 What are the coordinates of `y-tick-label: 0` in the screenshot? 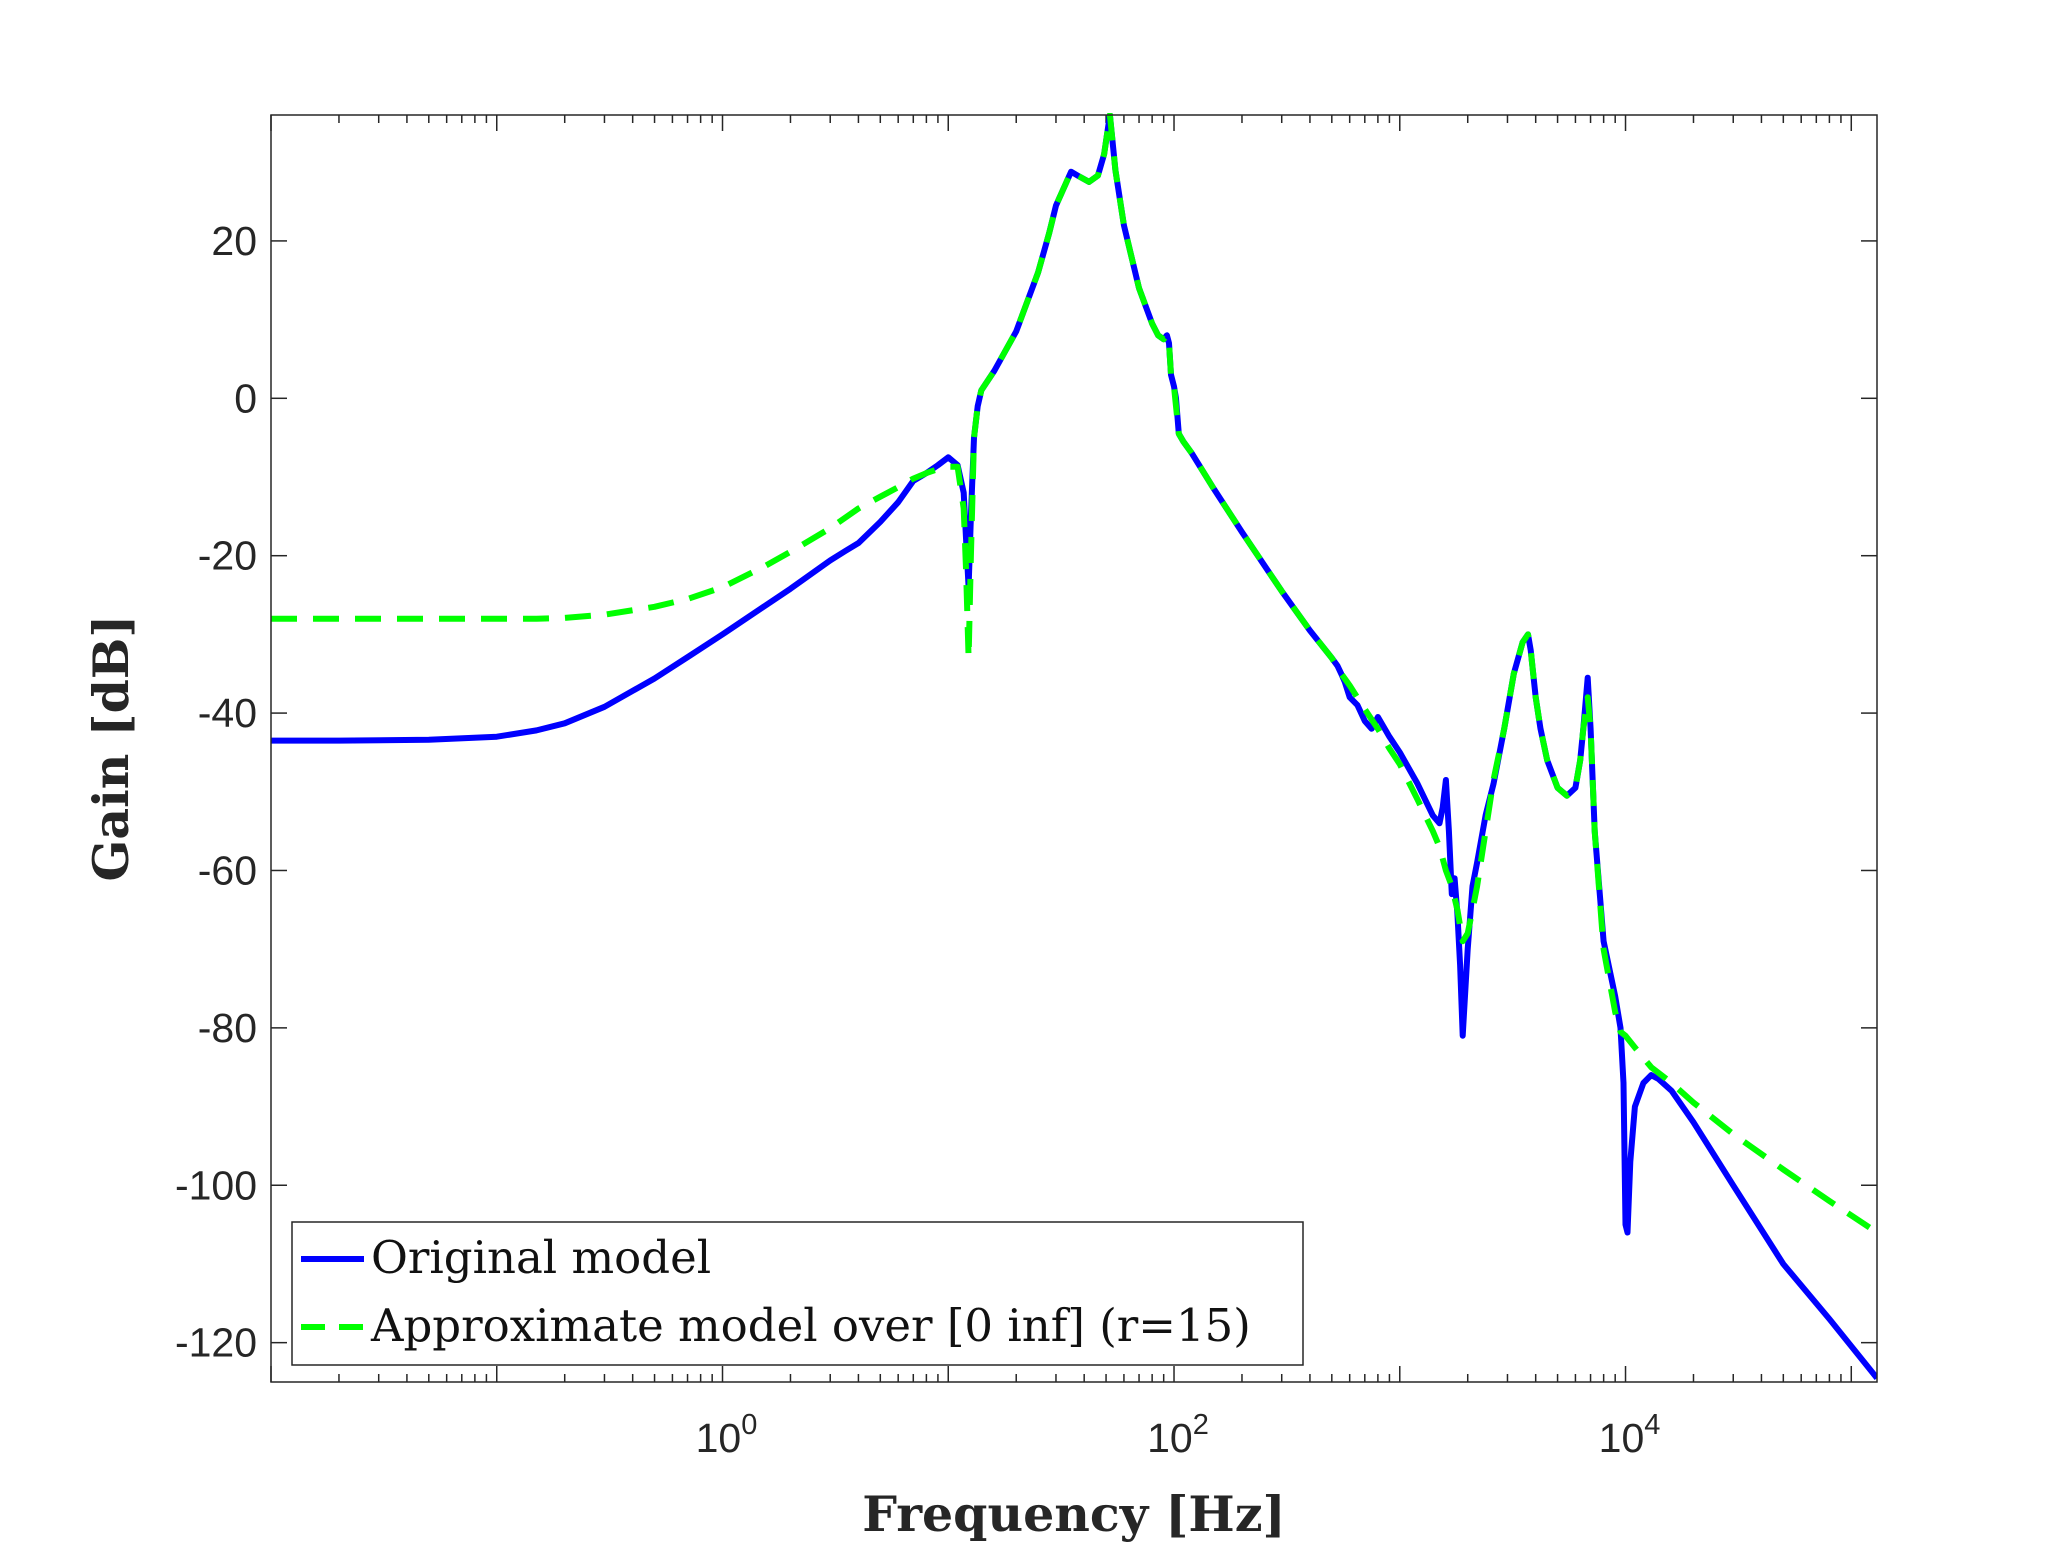 It's located at (245, 398).